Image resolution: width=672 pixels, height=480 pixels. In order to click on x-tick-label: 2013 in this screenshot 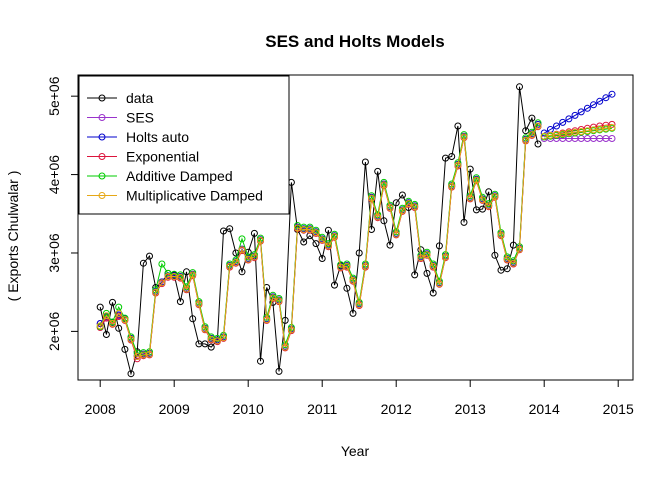, I will do `click(470, 409)`.